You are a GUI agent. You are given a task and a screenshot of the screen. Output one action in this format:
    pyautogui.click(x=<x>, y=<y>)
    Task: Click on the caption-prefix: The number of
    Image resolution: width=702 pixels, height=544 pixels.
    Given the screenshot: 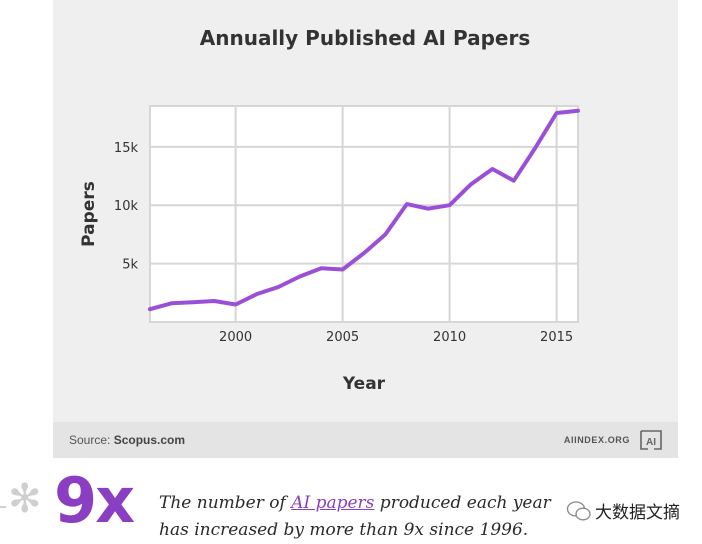 What is the action you would take?
    pyautogui.click(x=225, y=503)
    